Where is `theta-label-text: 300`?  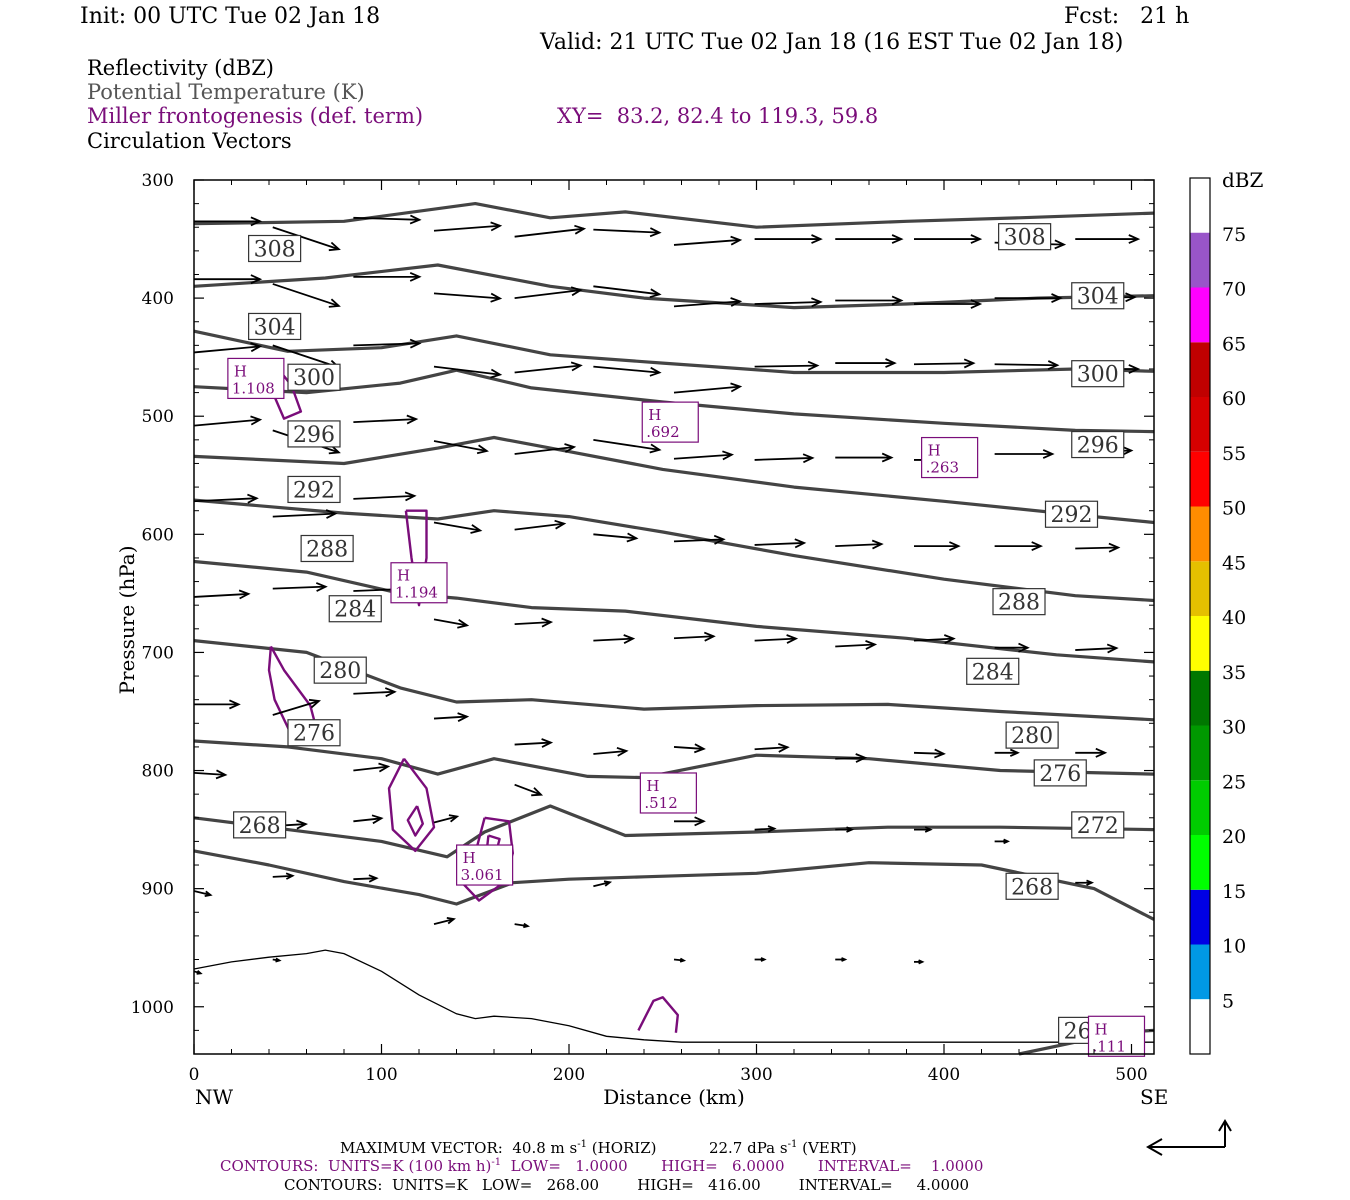 theta-label-text: 300 is located at coordinates (1098, 375).